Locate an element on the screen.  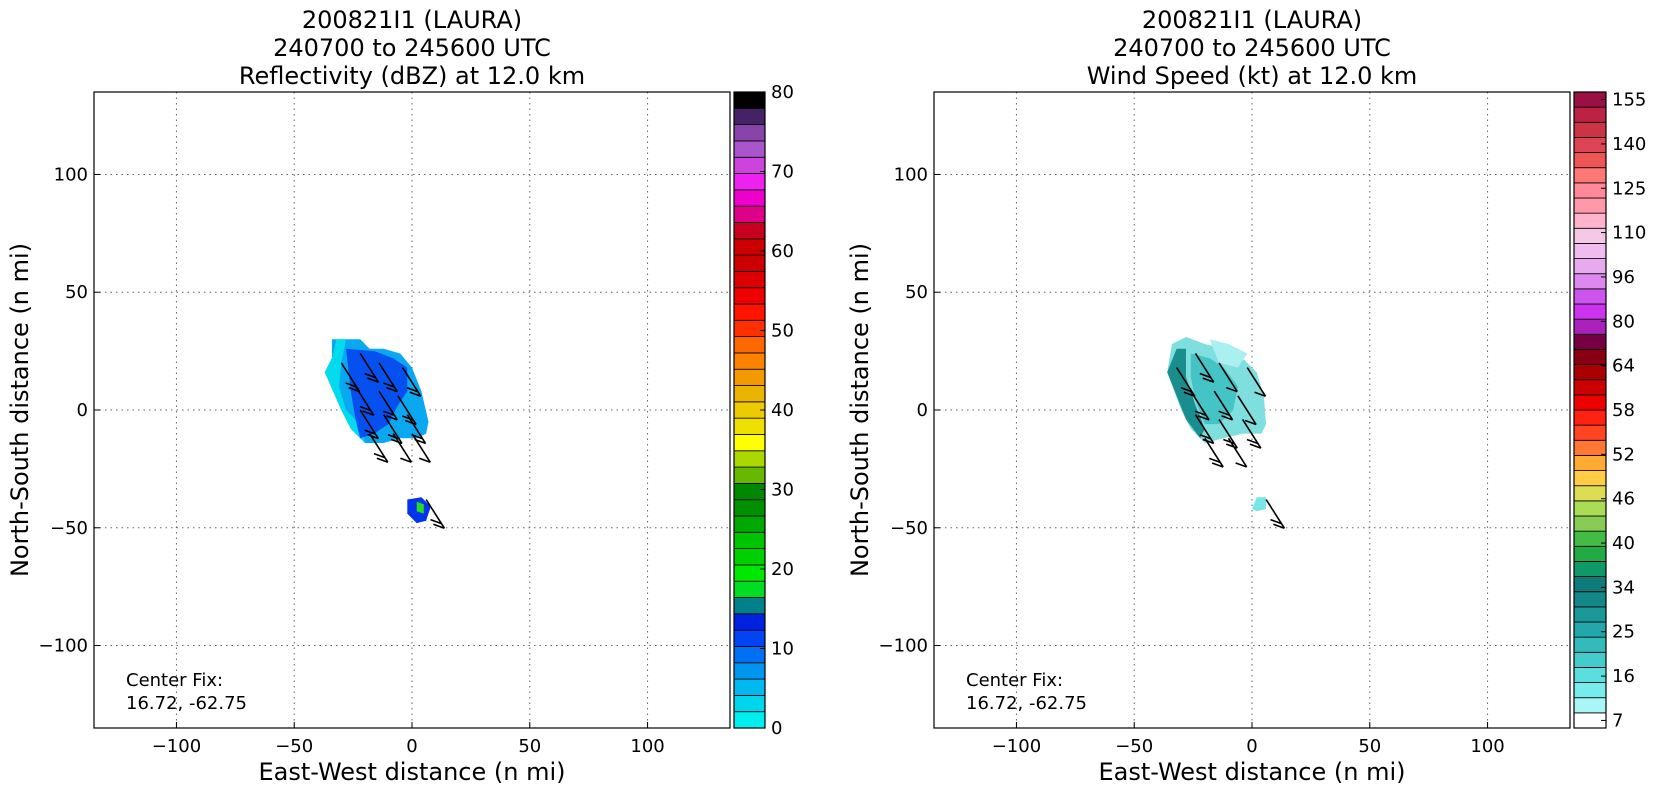
colorbar-tick-label: 80 is located at coordinates (1623, 321).